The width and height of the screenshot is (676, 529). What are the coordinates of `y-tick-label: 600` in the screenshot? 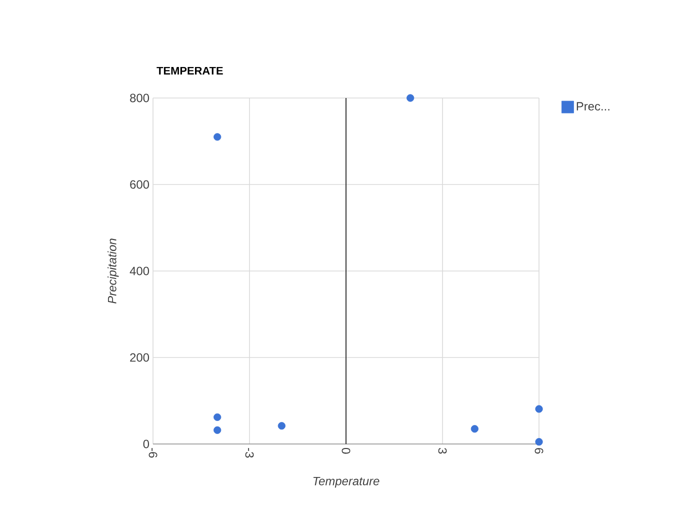 It's located at (140, 184).